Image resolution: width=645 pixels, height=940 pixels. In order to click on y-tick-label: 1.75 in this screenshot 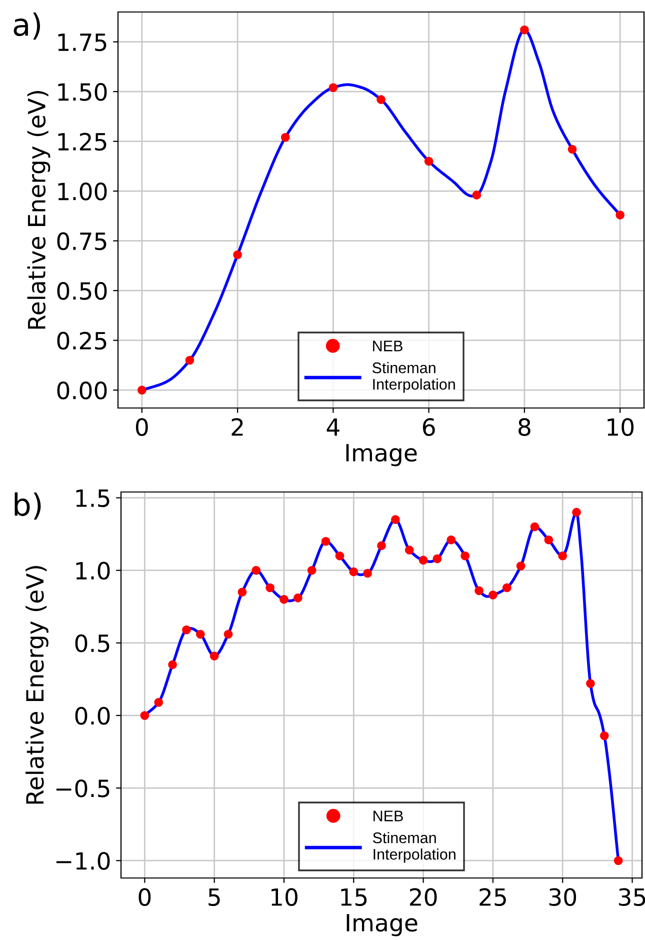, I will do `click(82, 43)`.